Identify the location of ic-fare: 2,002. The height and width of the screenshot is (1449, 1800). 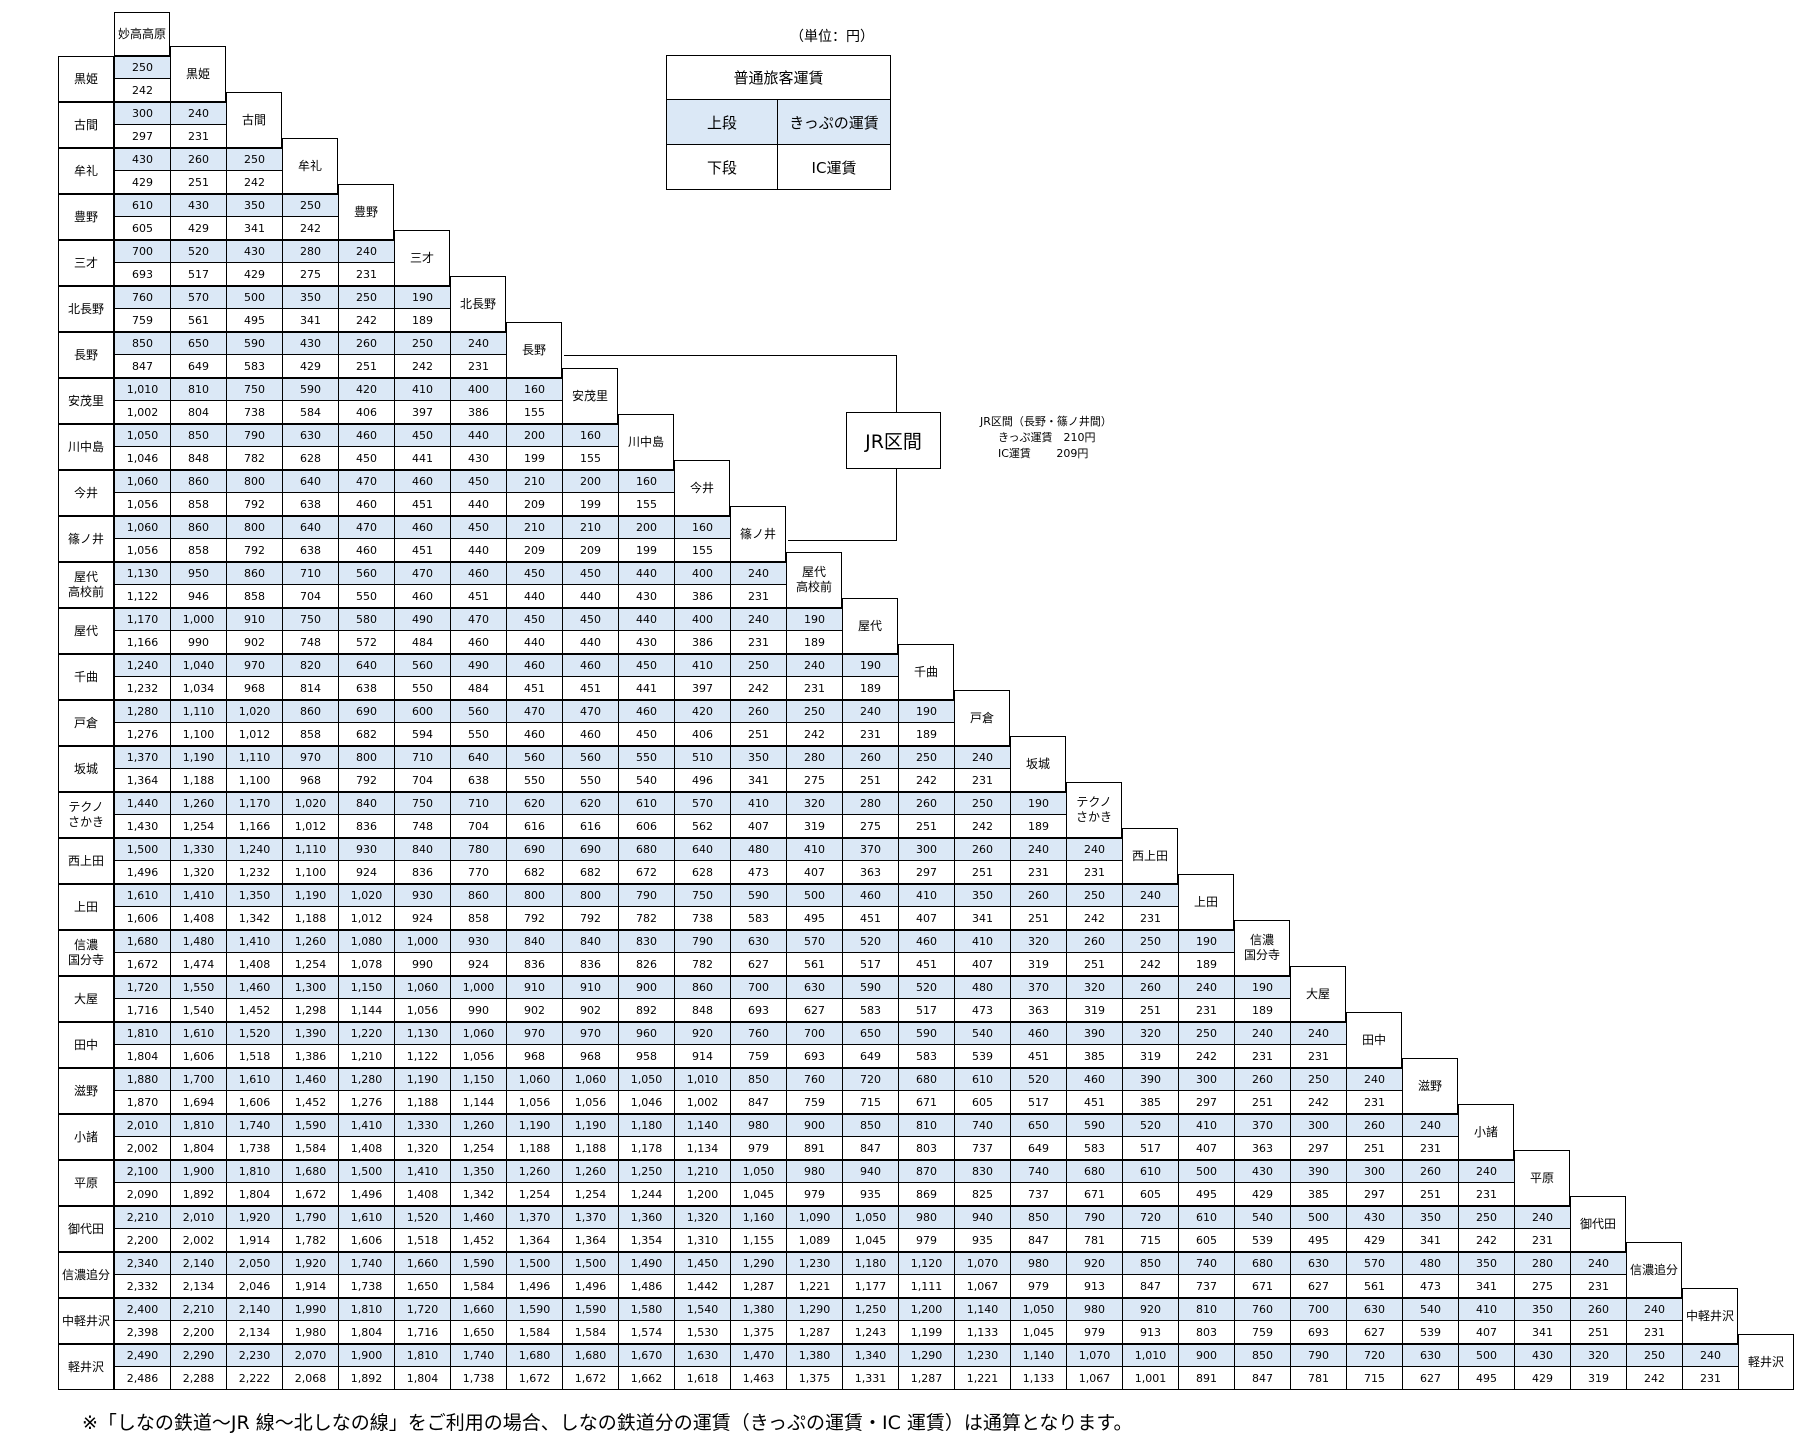
(198, 1240).